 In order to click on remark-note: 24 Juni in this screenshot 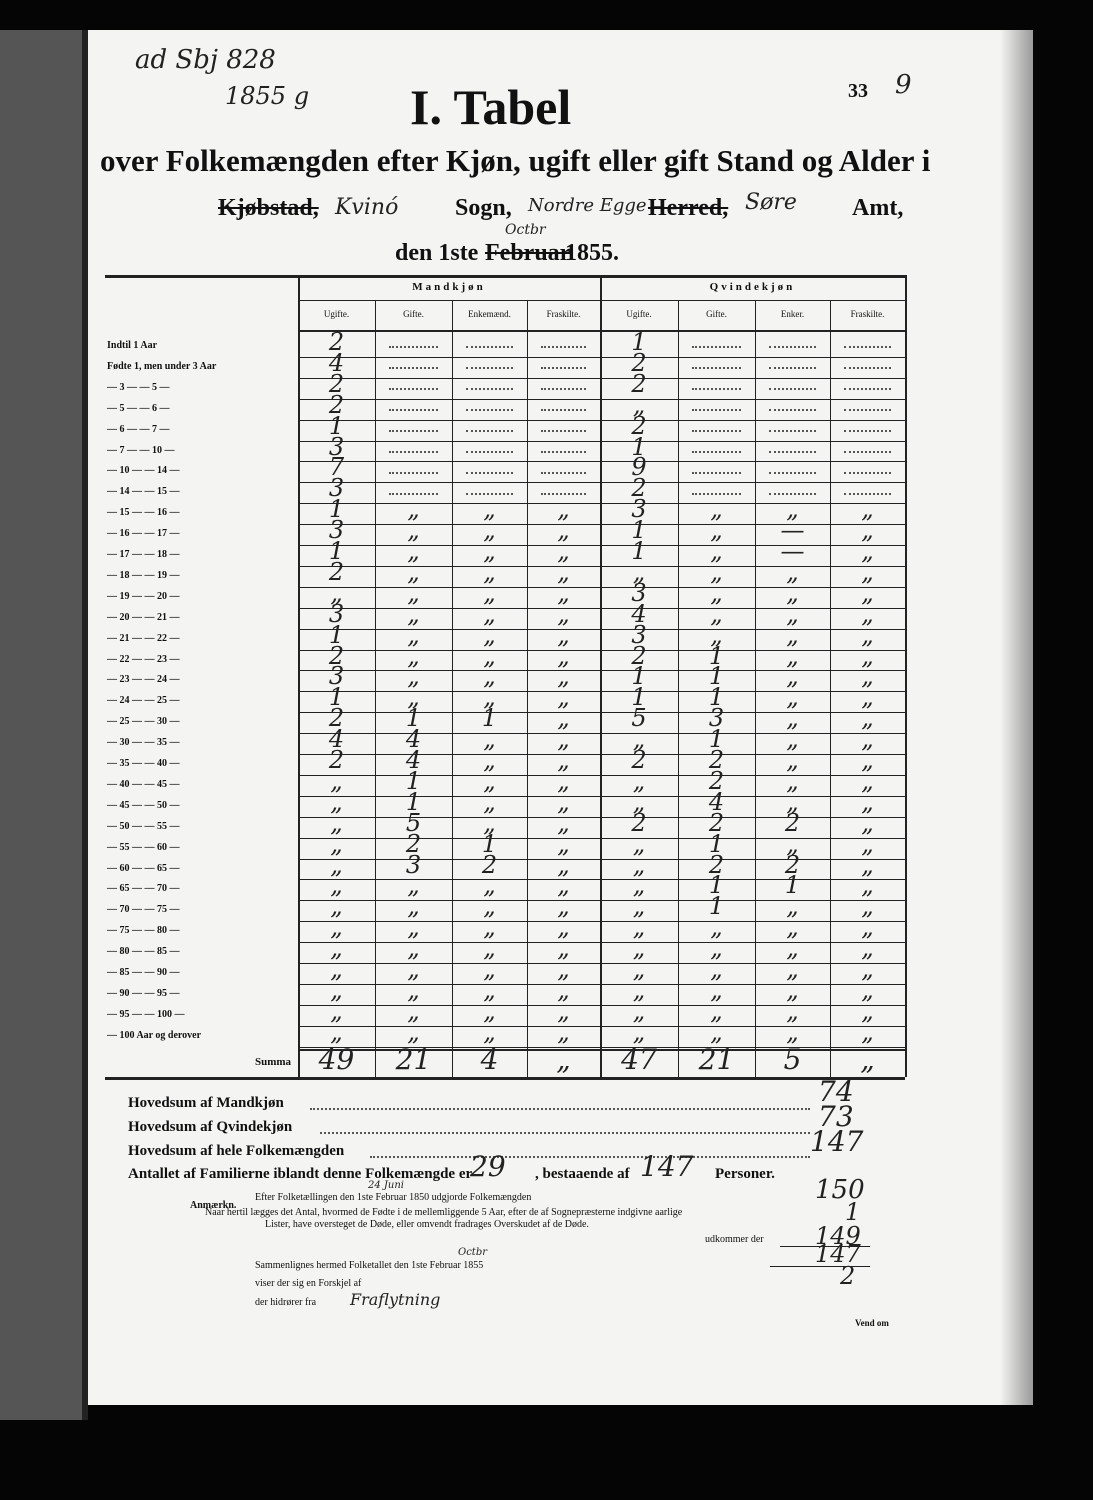, I will do `click(386, 1185)`.